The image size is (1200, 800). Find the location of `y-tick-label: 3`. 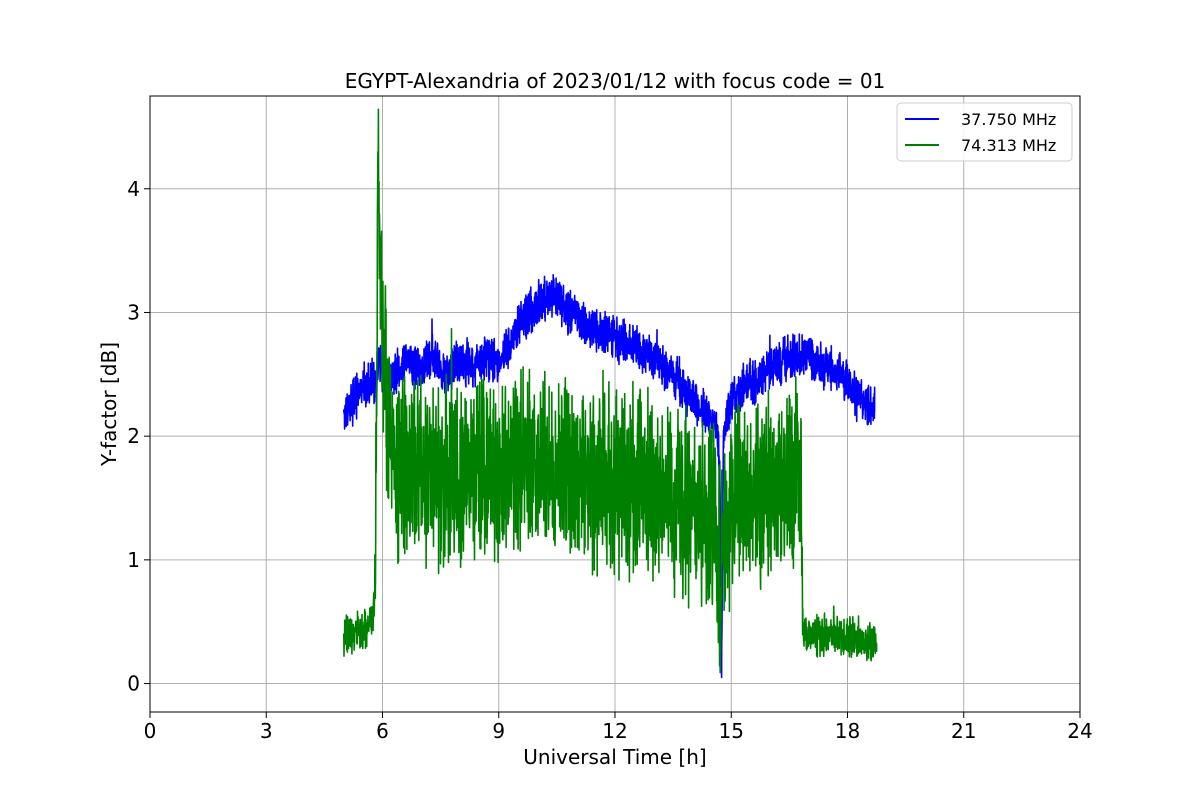

y-tick-label: 3 is located at coordinates (133, 312).